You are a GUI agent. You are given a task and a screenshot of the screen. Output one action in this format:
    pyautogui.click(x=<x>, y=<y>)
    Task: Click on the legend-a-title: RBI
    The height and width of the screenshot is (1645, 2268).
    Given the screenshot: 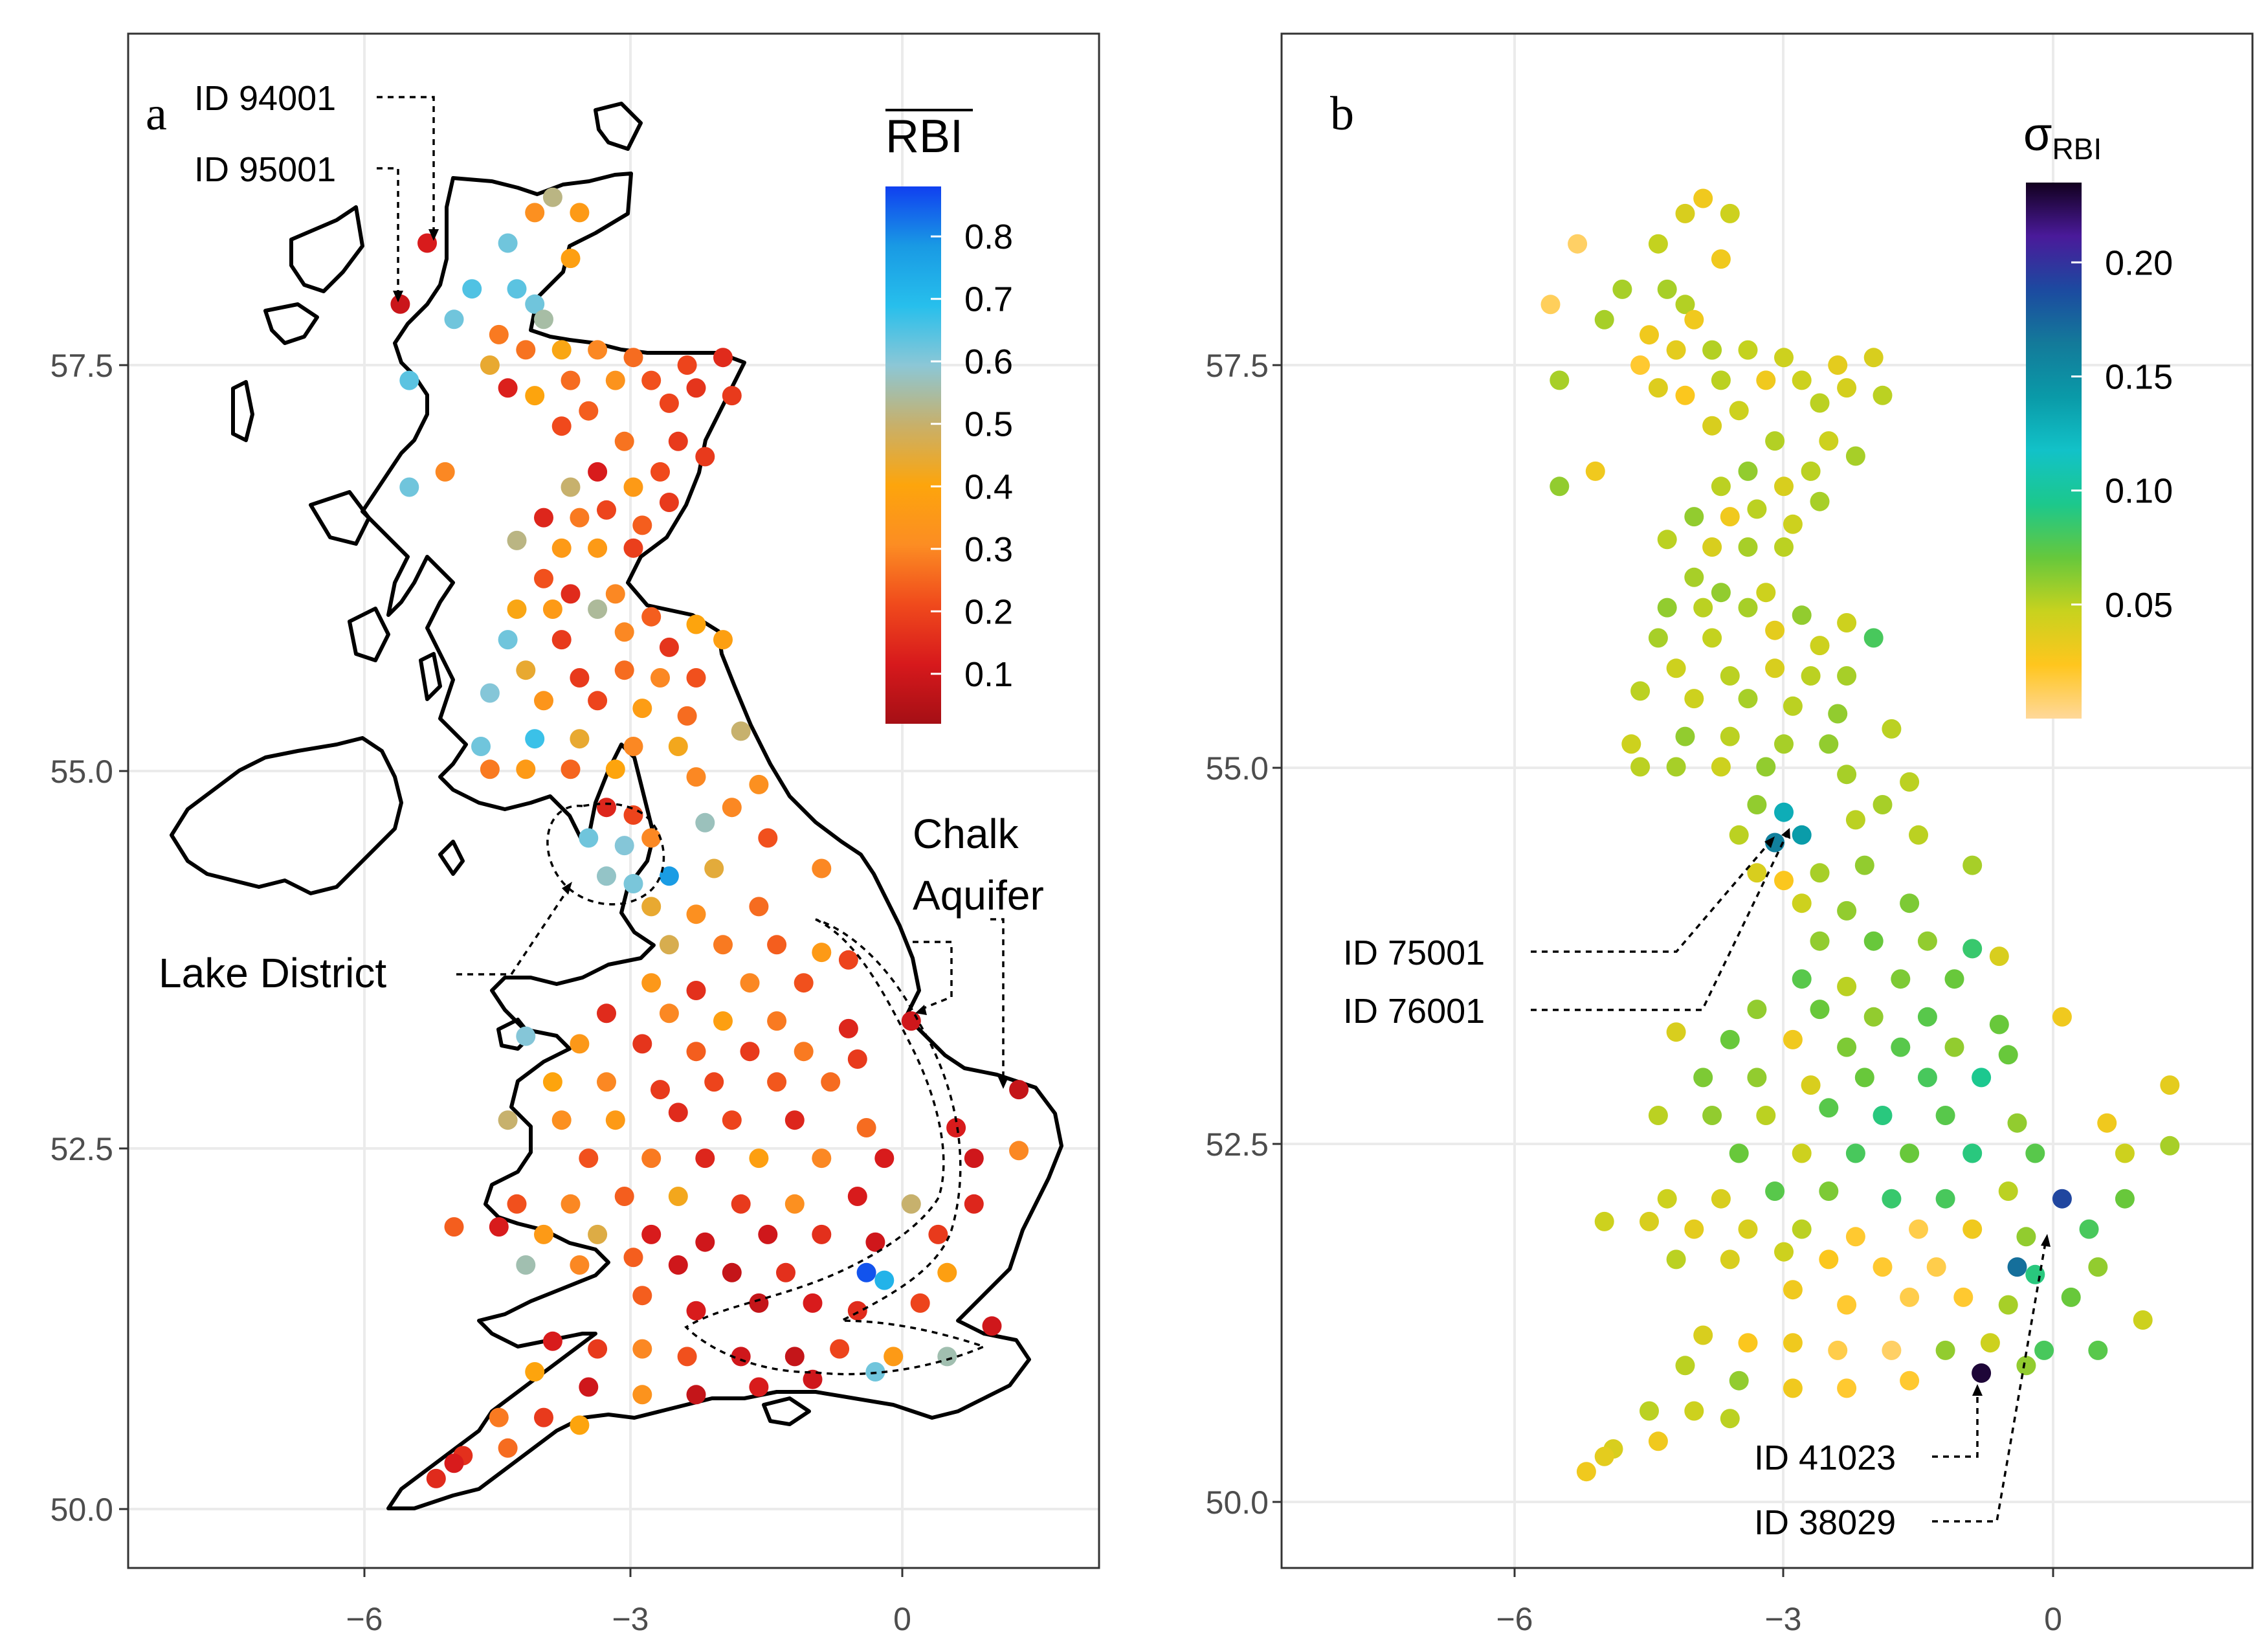 What is the action you would take?
    pyautogui.click(x=924, y=136)
    